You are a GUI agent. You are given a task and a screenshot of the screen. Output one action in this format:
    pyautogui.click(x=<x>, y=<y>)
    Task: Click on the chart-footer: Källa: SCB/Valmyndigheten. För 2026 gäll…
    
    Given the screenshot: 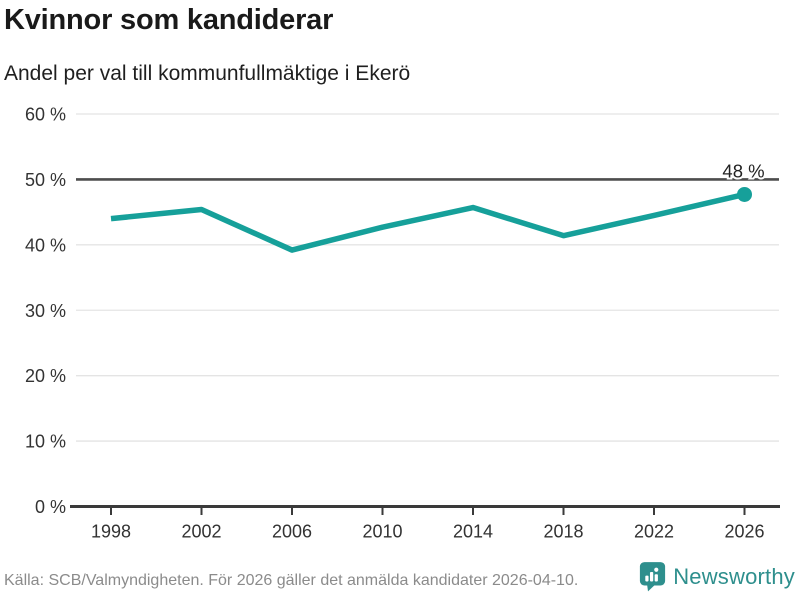 What is the action you would take?
    pyautogui.click(x=400, y=576)
    